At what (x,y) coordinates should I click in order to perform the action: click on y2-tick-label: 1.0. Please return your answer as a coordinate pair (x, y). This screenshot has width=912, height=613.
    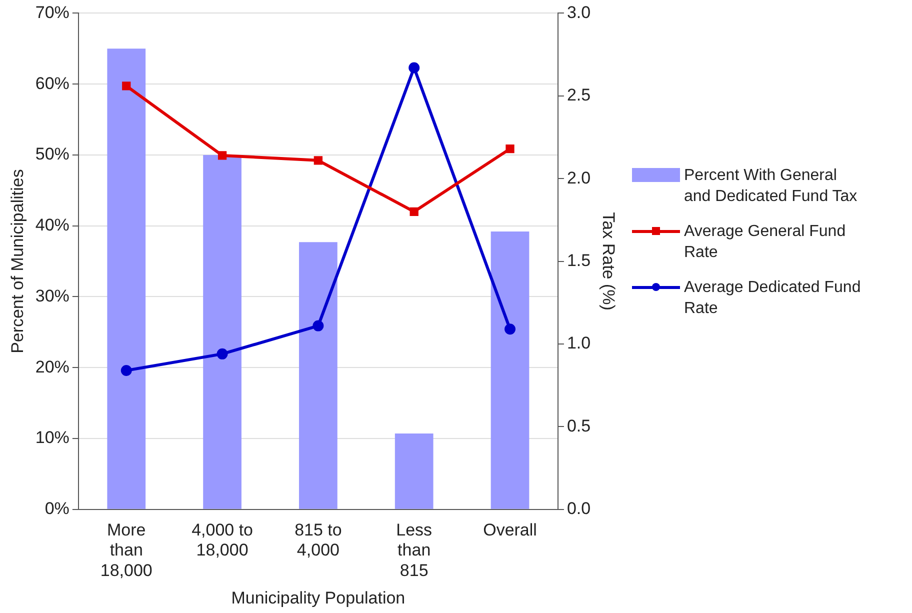
    Looking at the image, I should click on (578, 343).